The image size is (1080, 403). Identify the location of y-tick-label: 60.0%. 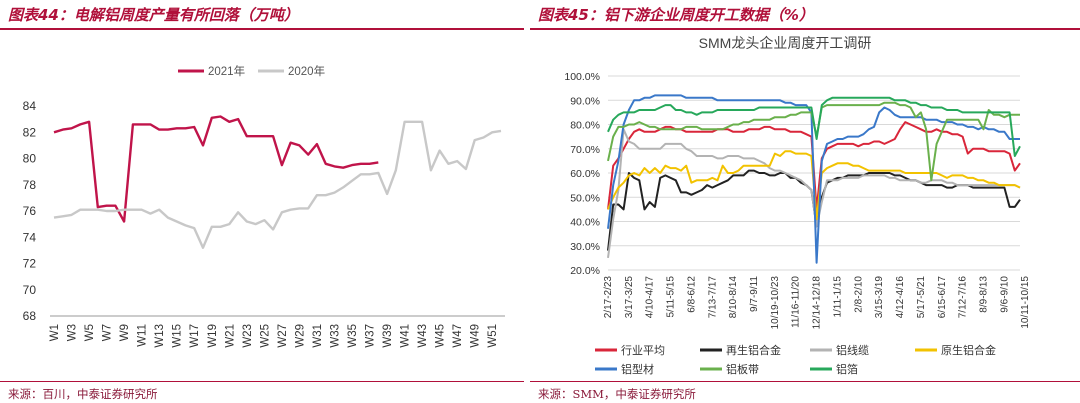
(585, 174).